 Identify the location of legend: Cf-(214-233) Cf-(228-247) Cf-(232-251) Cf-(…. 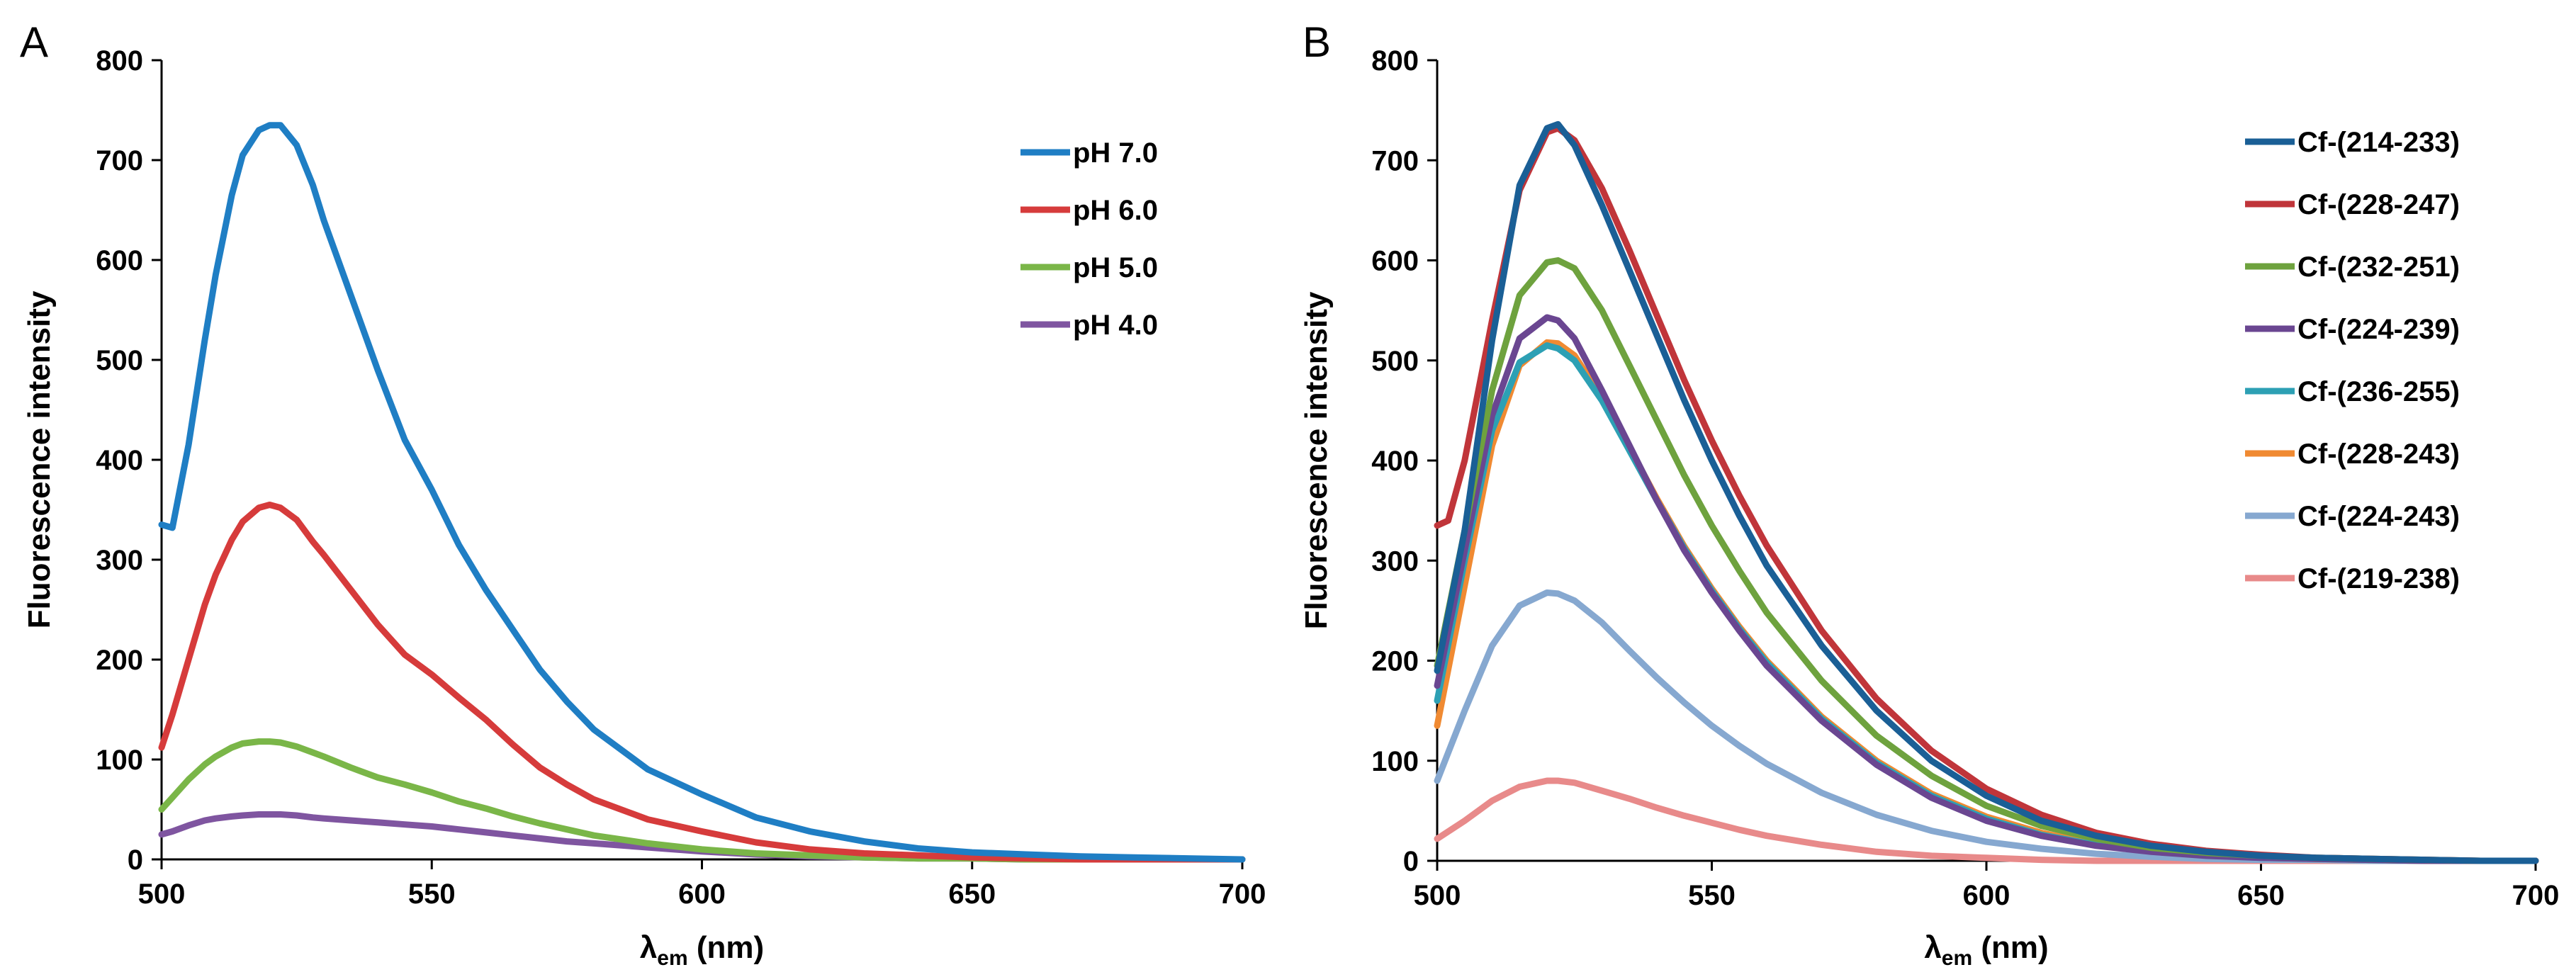
(2352, 360).